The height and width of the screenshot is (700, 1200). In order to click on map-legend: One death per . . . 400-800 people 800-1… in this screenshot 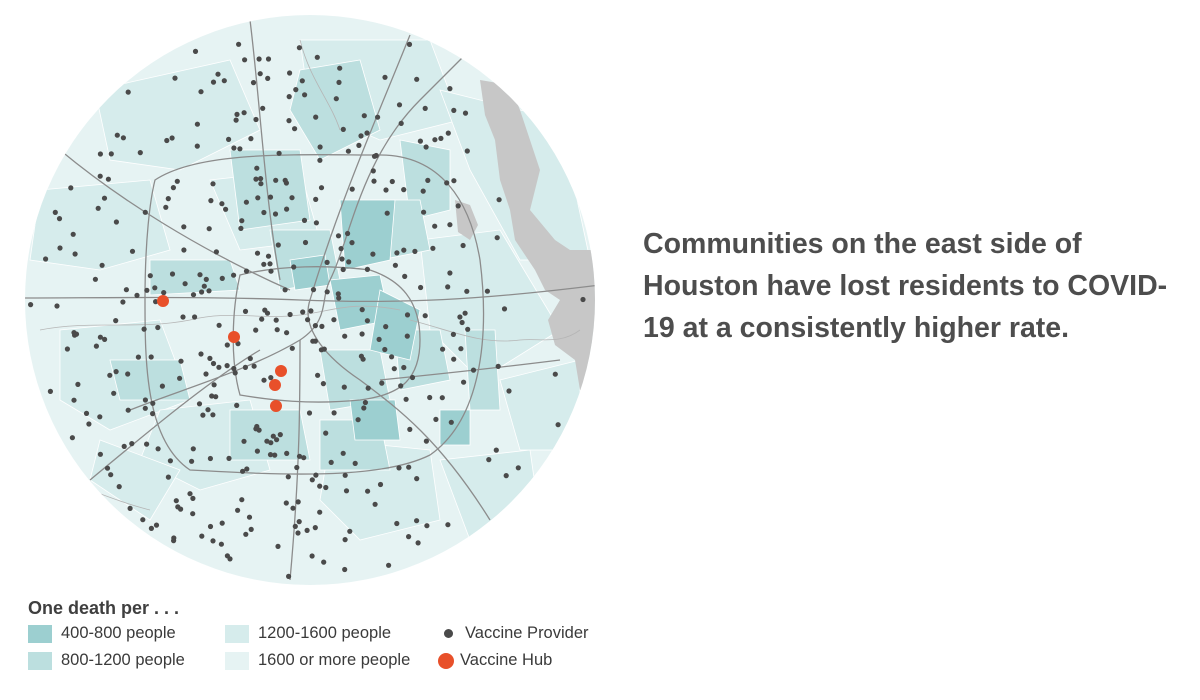, I will do `click(338, 638)`.